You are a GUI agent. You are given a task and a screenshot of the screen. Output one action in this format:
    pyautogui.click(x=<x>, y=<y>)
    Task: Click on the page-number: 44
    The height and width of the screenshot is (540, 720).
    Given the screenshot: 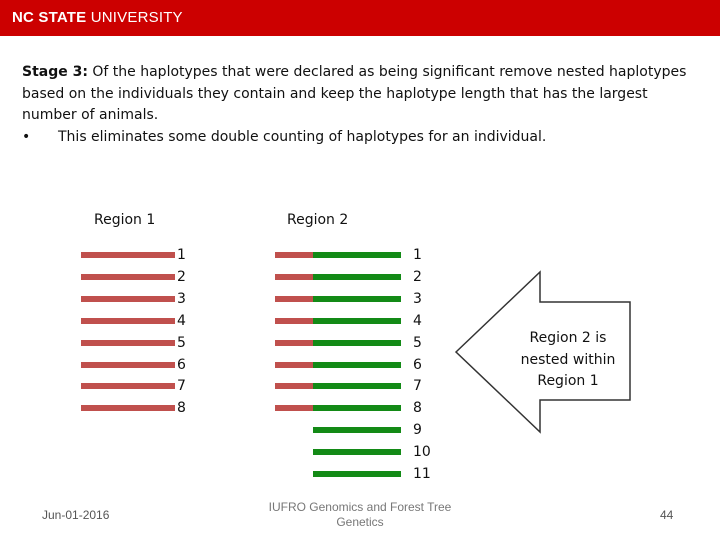 What is the action you would take?
    pyautogui.click(x=667, y=515)
    